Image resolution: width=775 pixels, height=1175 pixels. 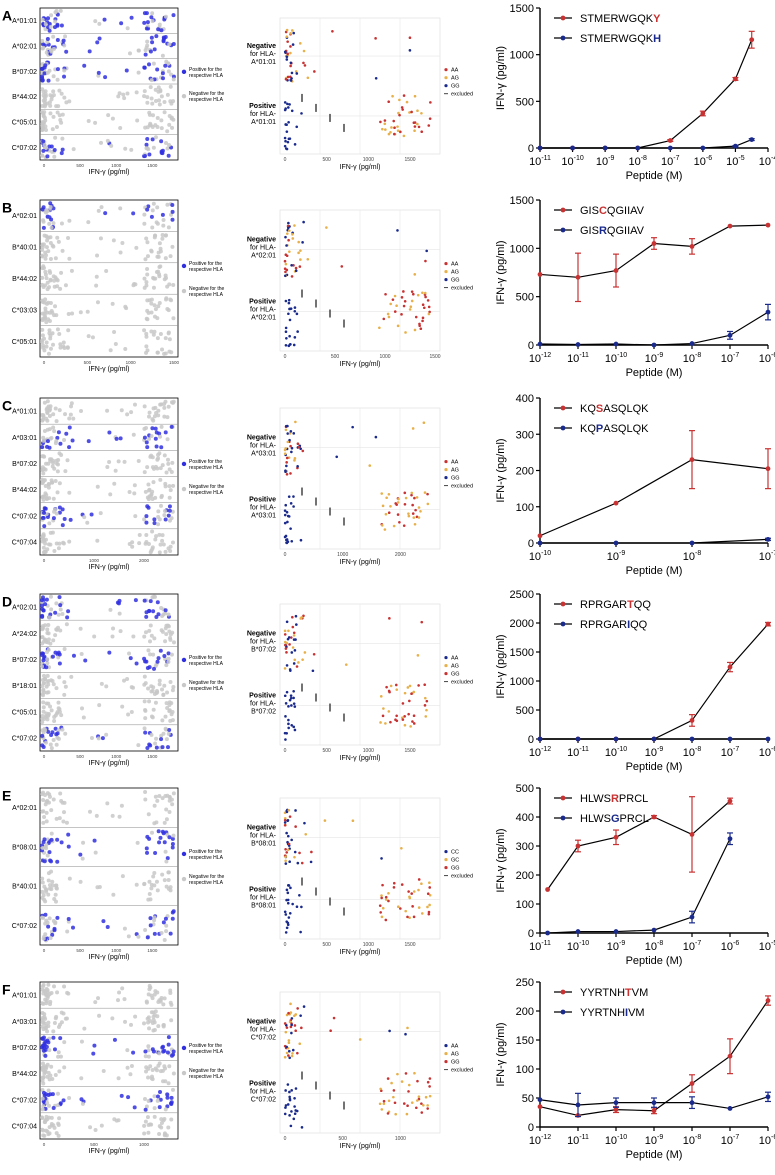 What do you see at coordinates (263, 641) in the screenshot?
I see `for-hla-label: for HLA-` at bounding box center [263, 641].